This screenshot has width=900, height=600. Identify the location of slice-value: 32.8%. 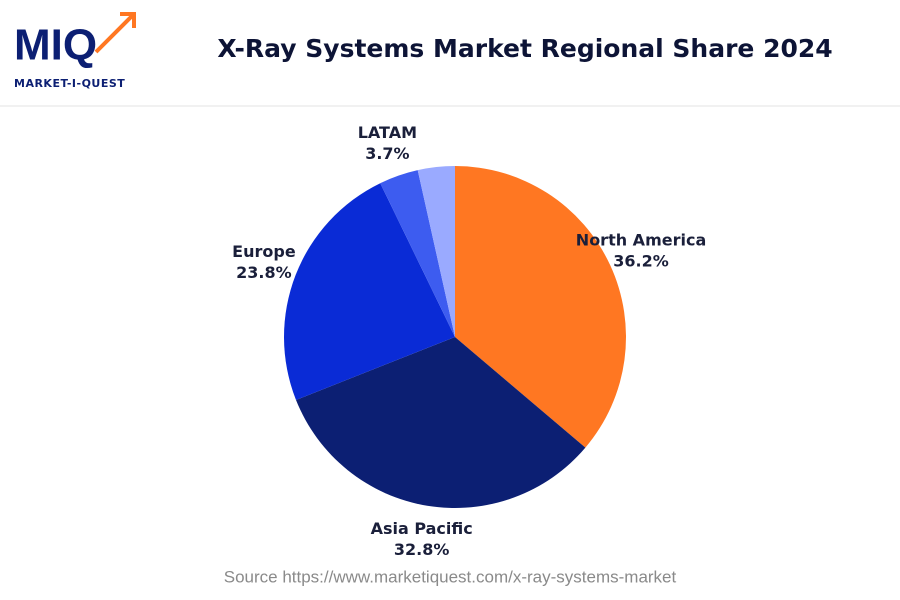
(422, 549).